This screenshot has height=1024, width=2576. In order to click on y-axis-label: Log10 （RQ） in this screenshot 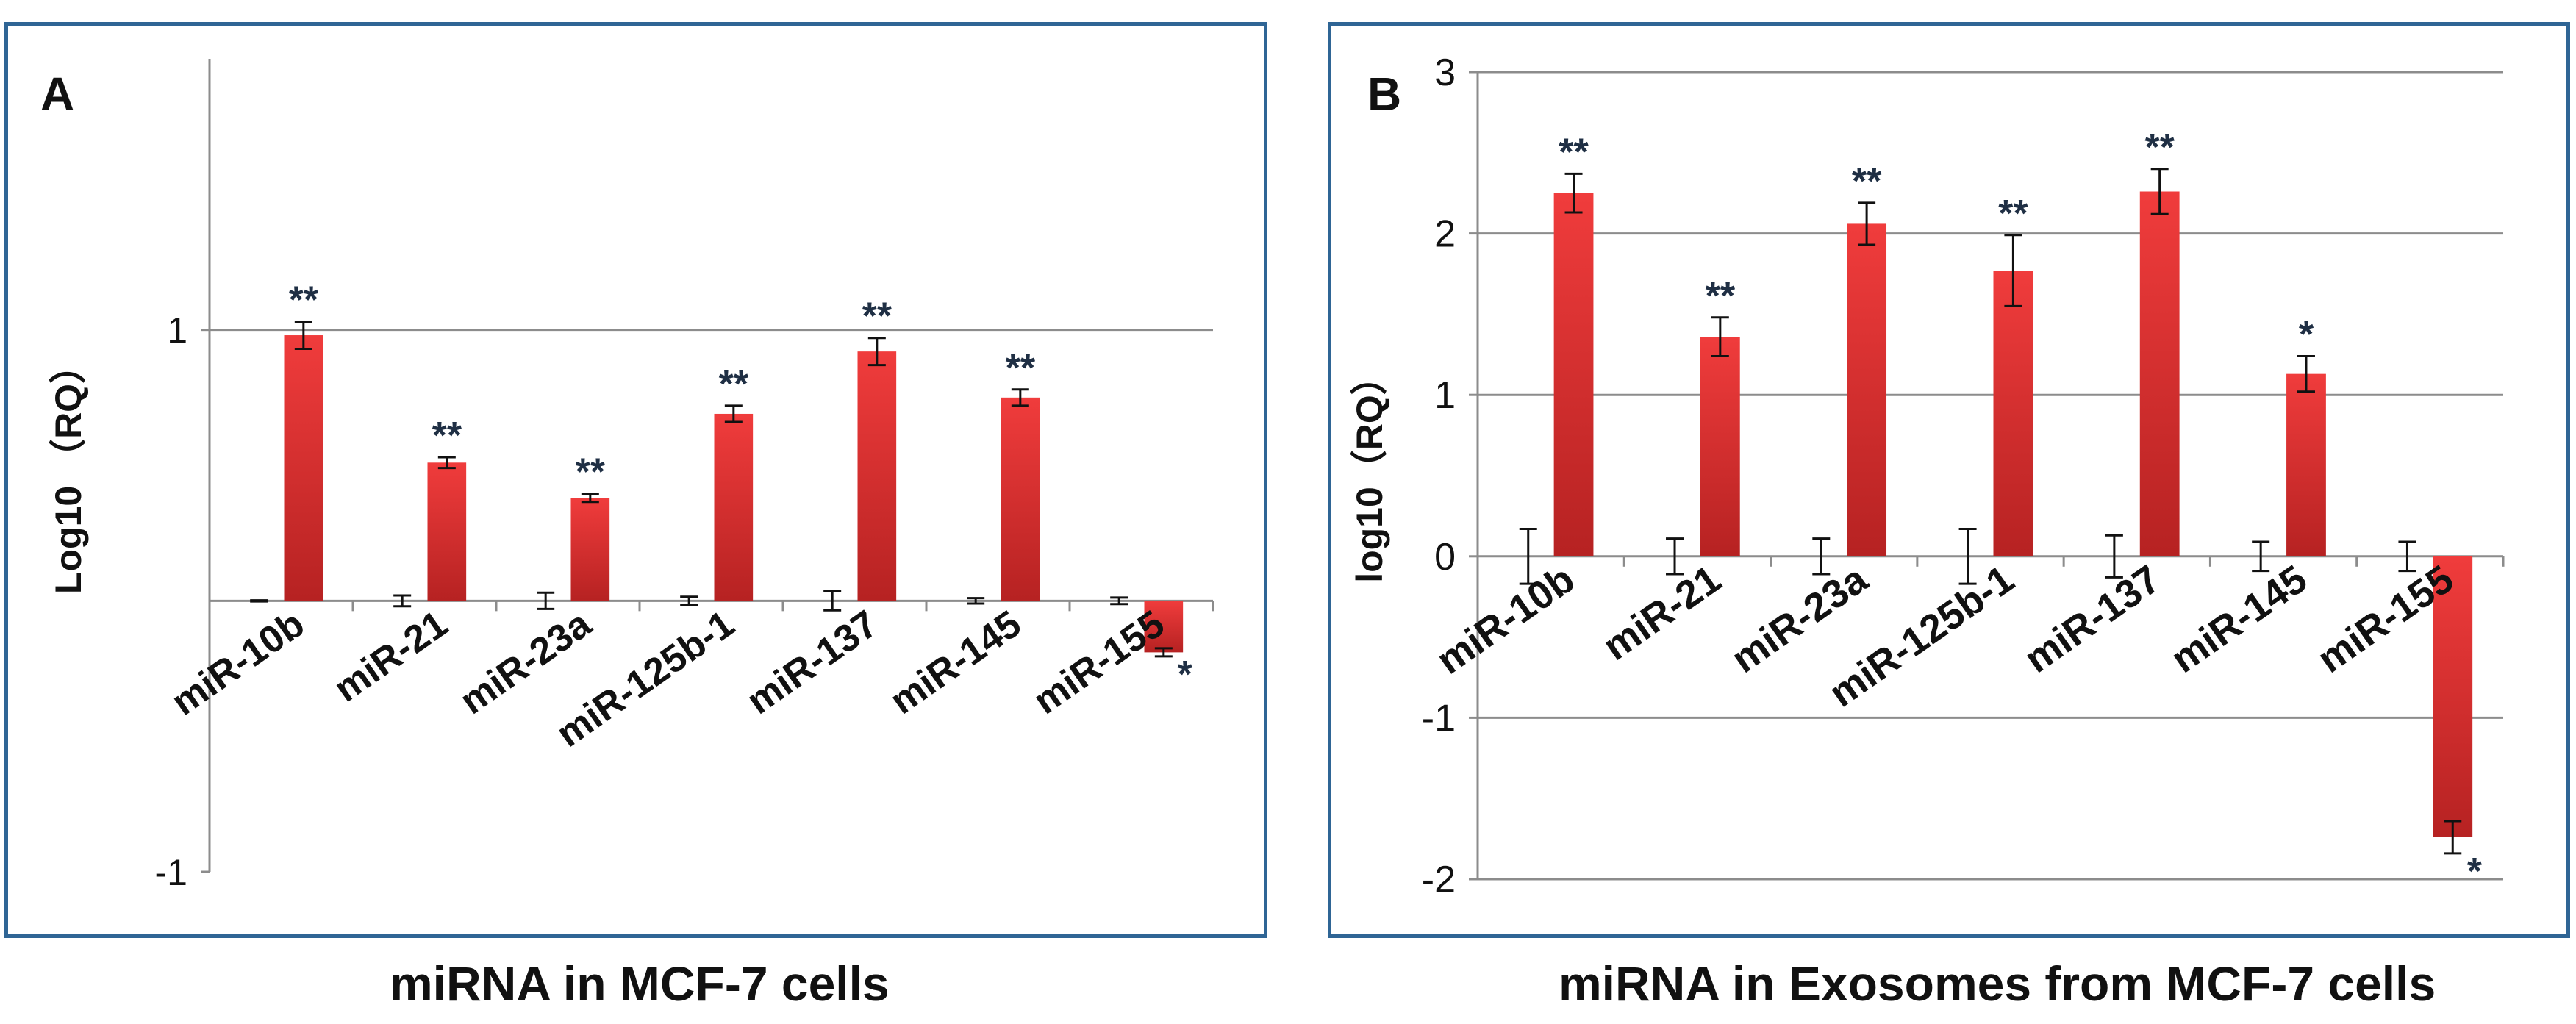, I will do `click(68, 470)`.